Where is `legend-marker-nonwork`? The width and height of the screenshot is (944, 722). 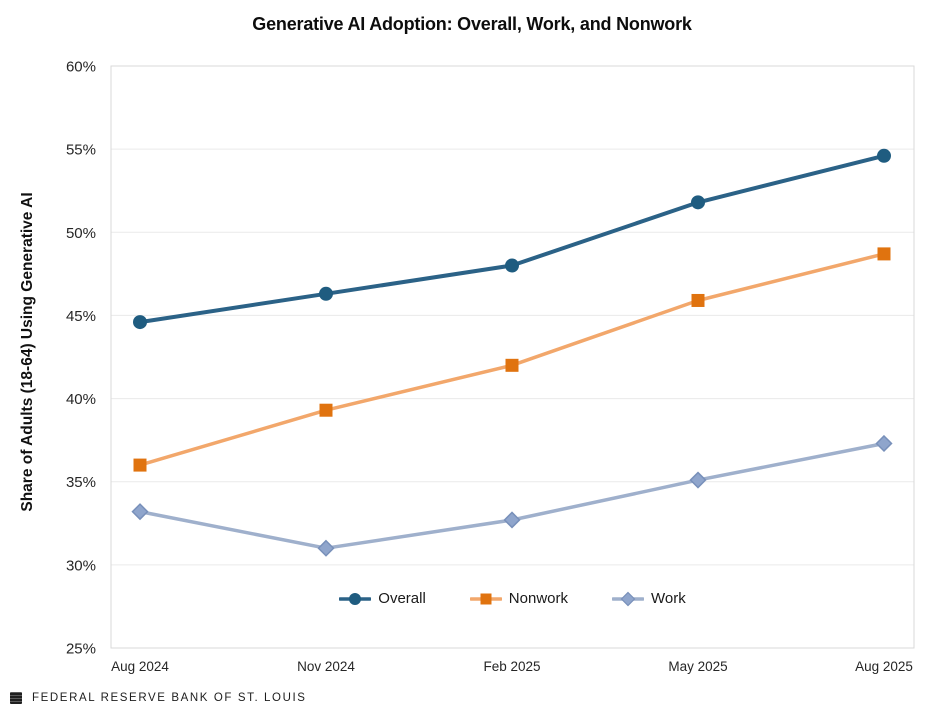
legend-marker-nonwork is located at coordinates (486, 598).